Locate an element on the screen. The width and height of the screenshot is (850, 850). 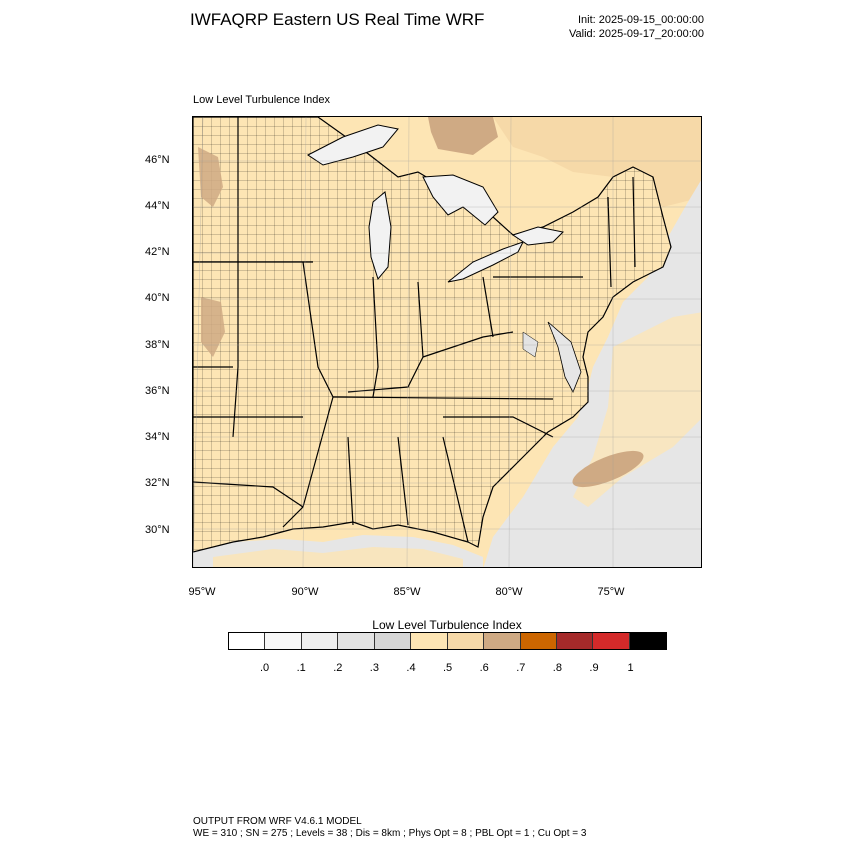
lon-label-90: 90°W is located at coordinates (305, 592).